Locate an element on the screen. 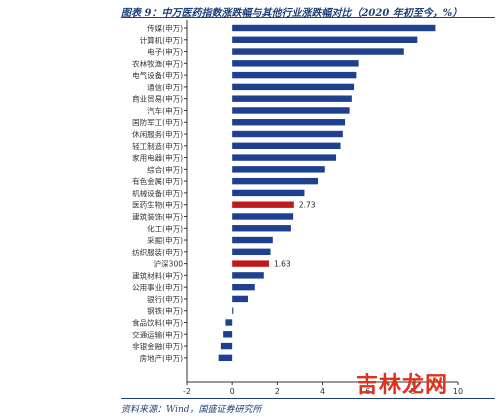 The width and height of the screenshot is (499, 418). category-label: 房地产(申万) is located at coordinates (161, 358).